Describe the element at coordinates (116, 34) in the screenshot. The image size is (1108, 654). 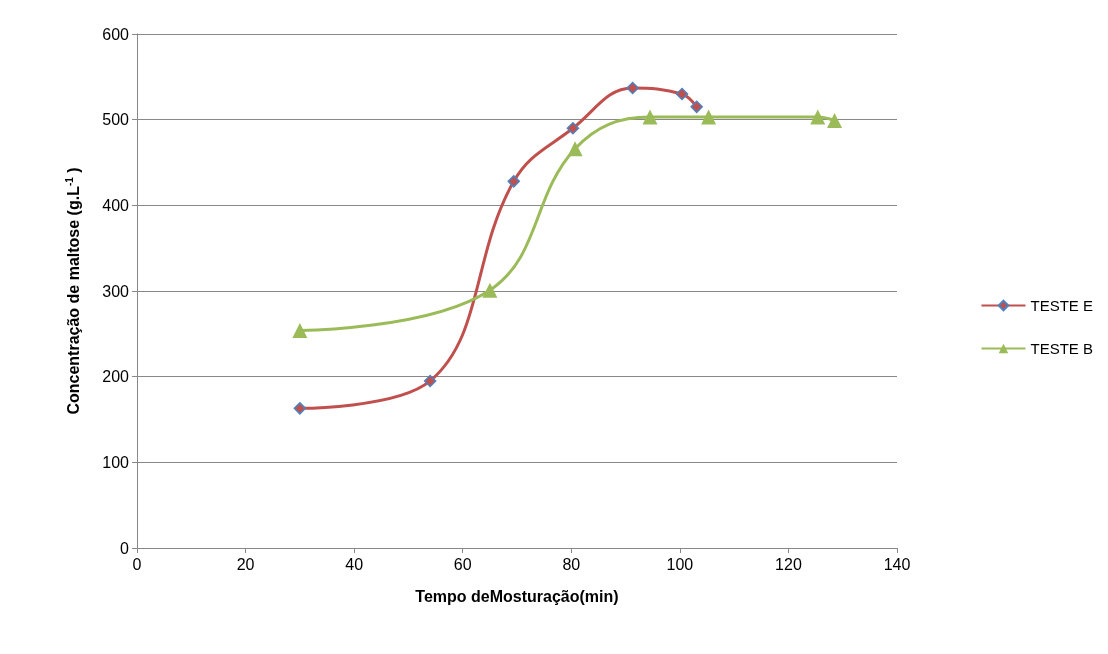
I see `y-tick-label: 600` at that location.